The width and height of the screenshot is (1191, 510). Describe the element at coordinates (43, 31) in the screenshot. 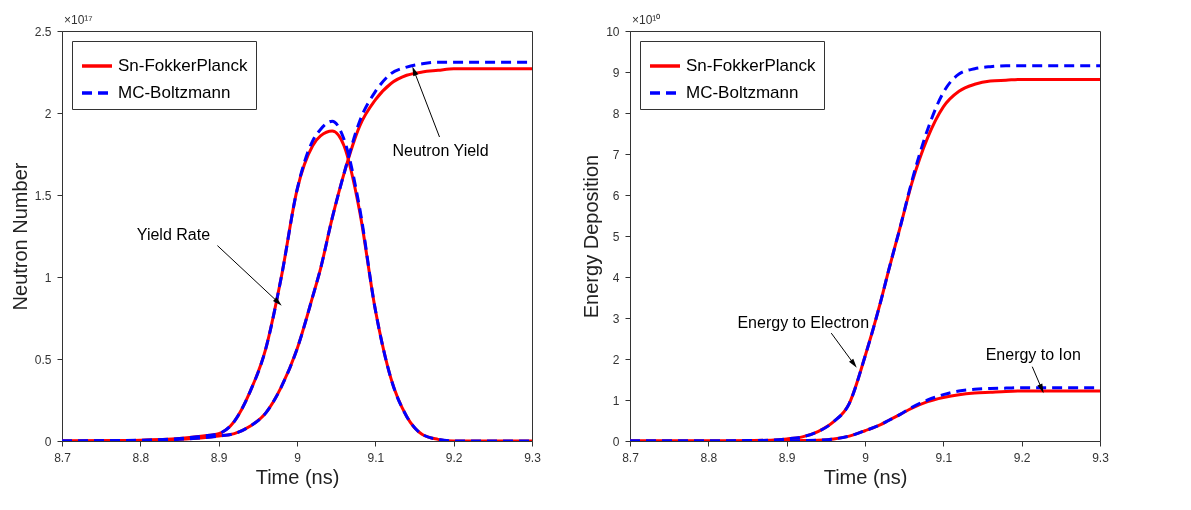

I see `y-tick-label: 2.5` at that location.